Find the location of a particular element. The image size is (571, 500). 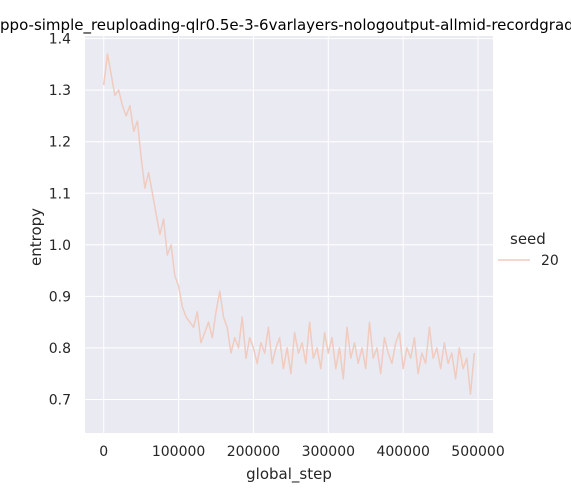

y-tick-label: 0.7 is located at coordinates (60, 400).